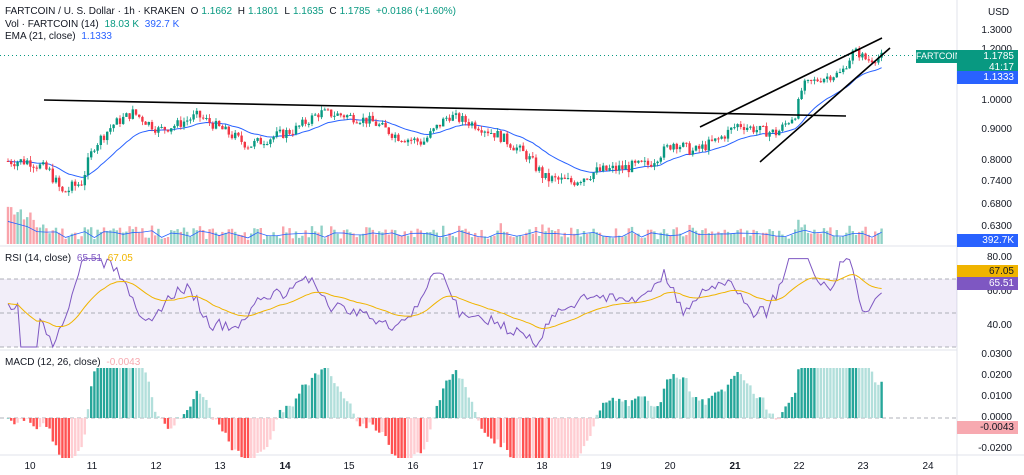 The height and width of the screenshot is (475, 1024). I want to click on rsi-legend: RSI (14, close) 65.51 67.05, so click(70, 258).